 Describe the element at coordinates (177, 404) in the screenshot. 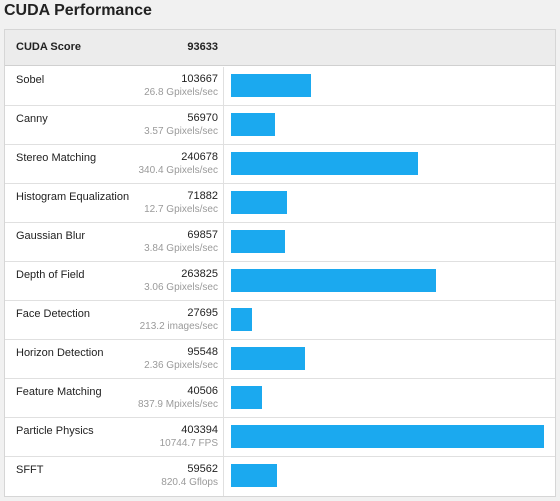

I see `benchmark-throughput: 837.9 Mpixels/sec` at that location.